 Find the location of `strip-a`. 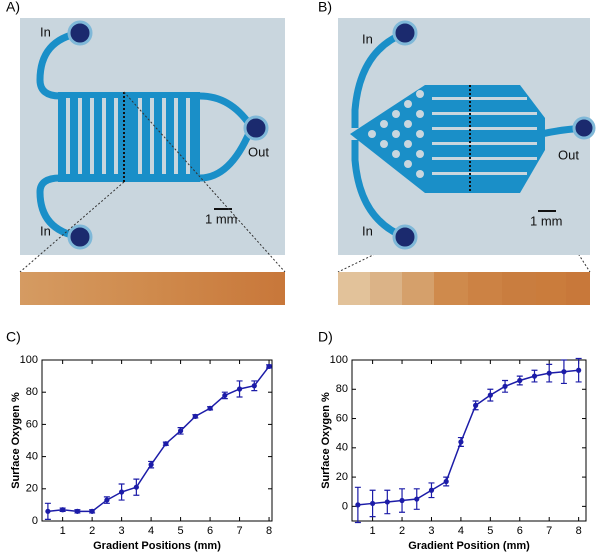

strip-a is located at coordinates (152, 288).